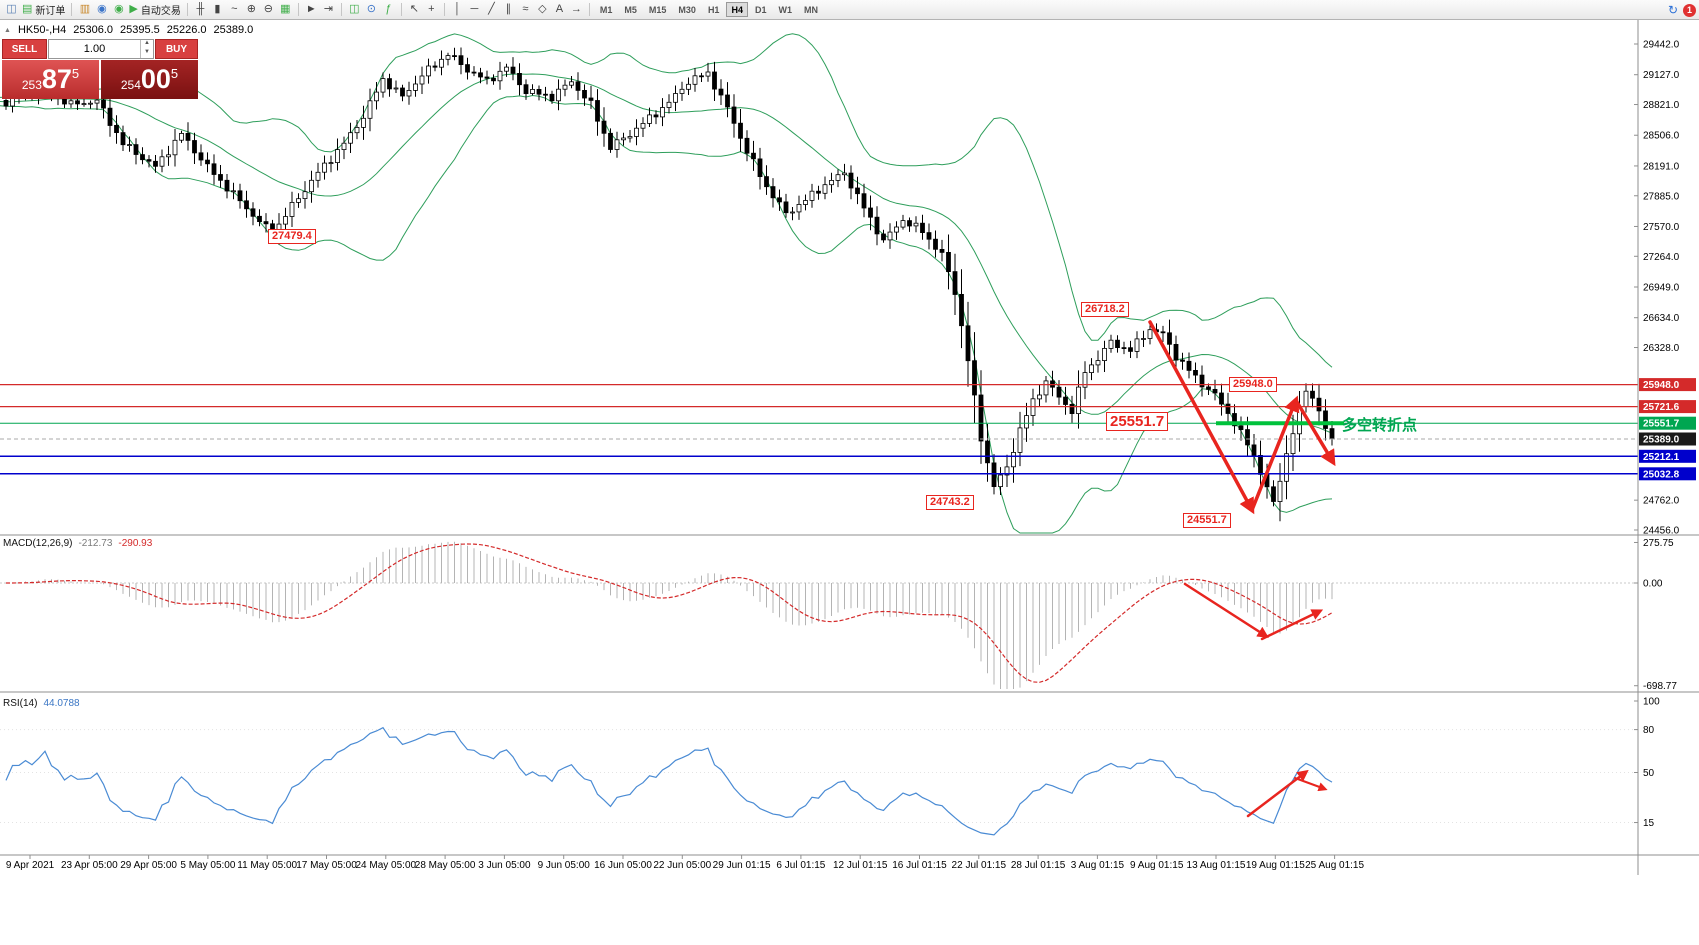 This screenshot has width=1699, height=945. I want to click on market-watch-button: ▥, so click(84, 9).